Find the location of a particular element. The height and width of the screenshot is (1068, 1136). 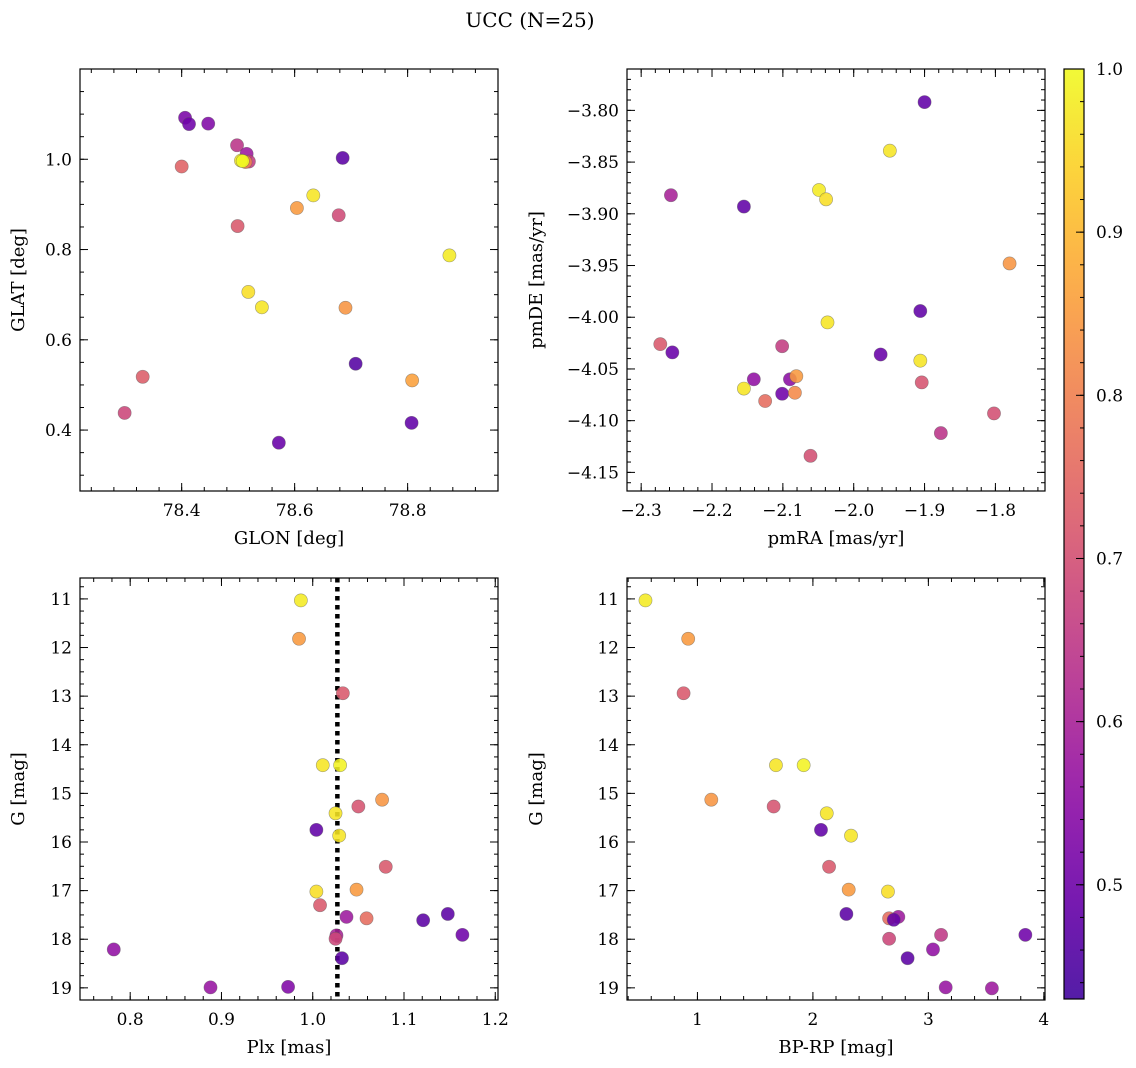

y-tick-label: −3.90 is located at coordinates (593, 215).